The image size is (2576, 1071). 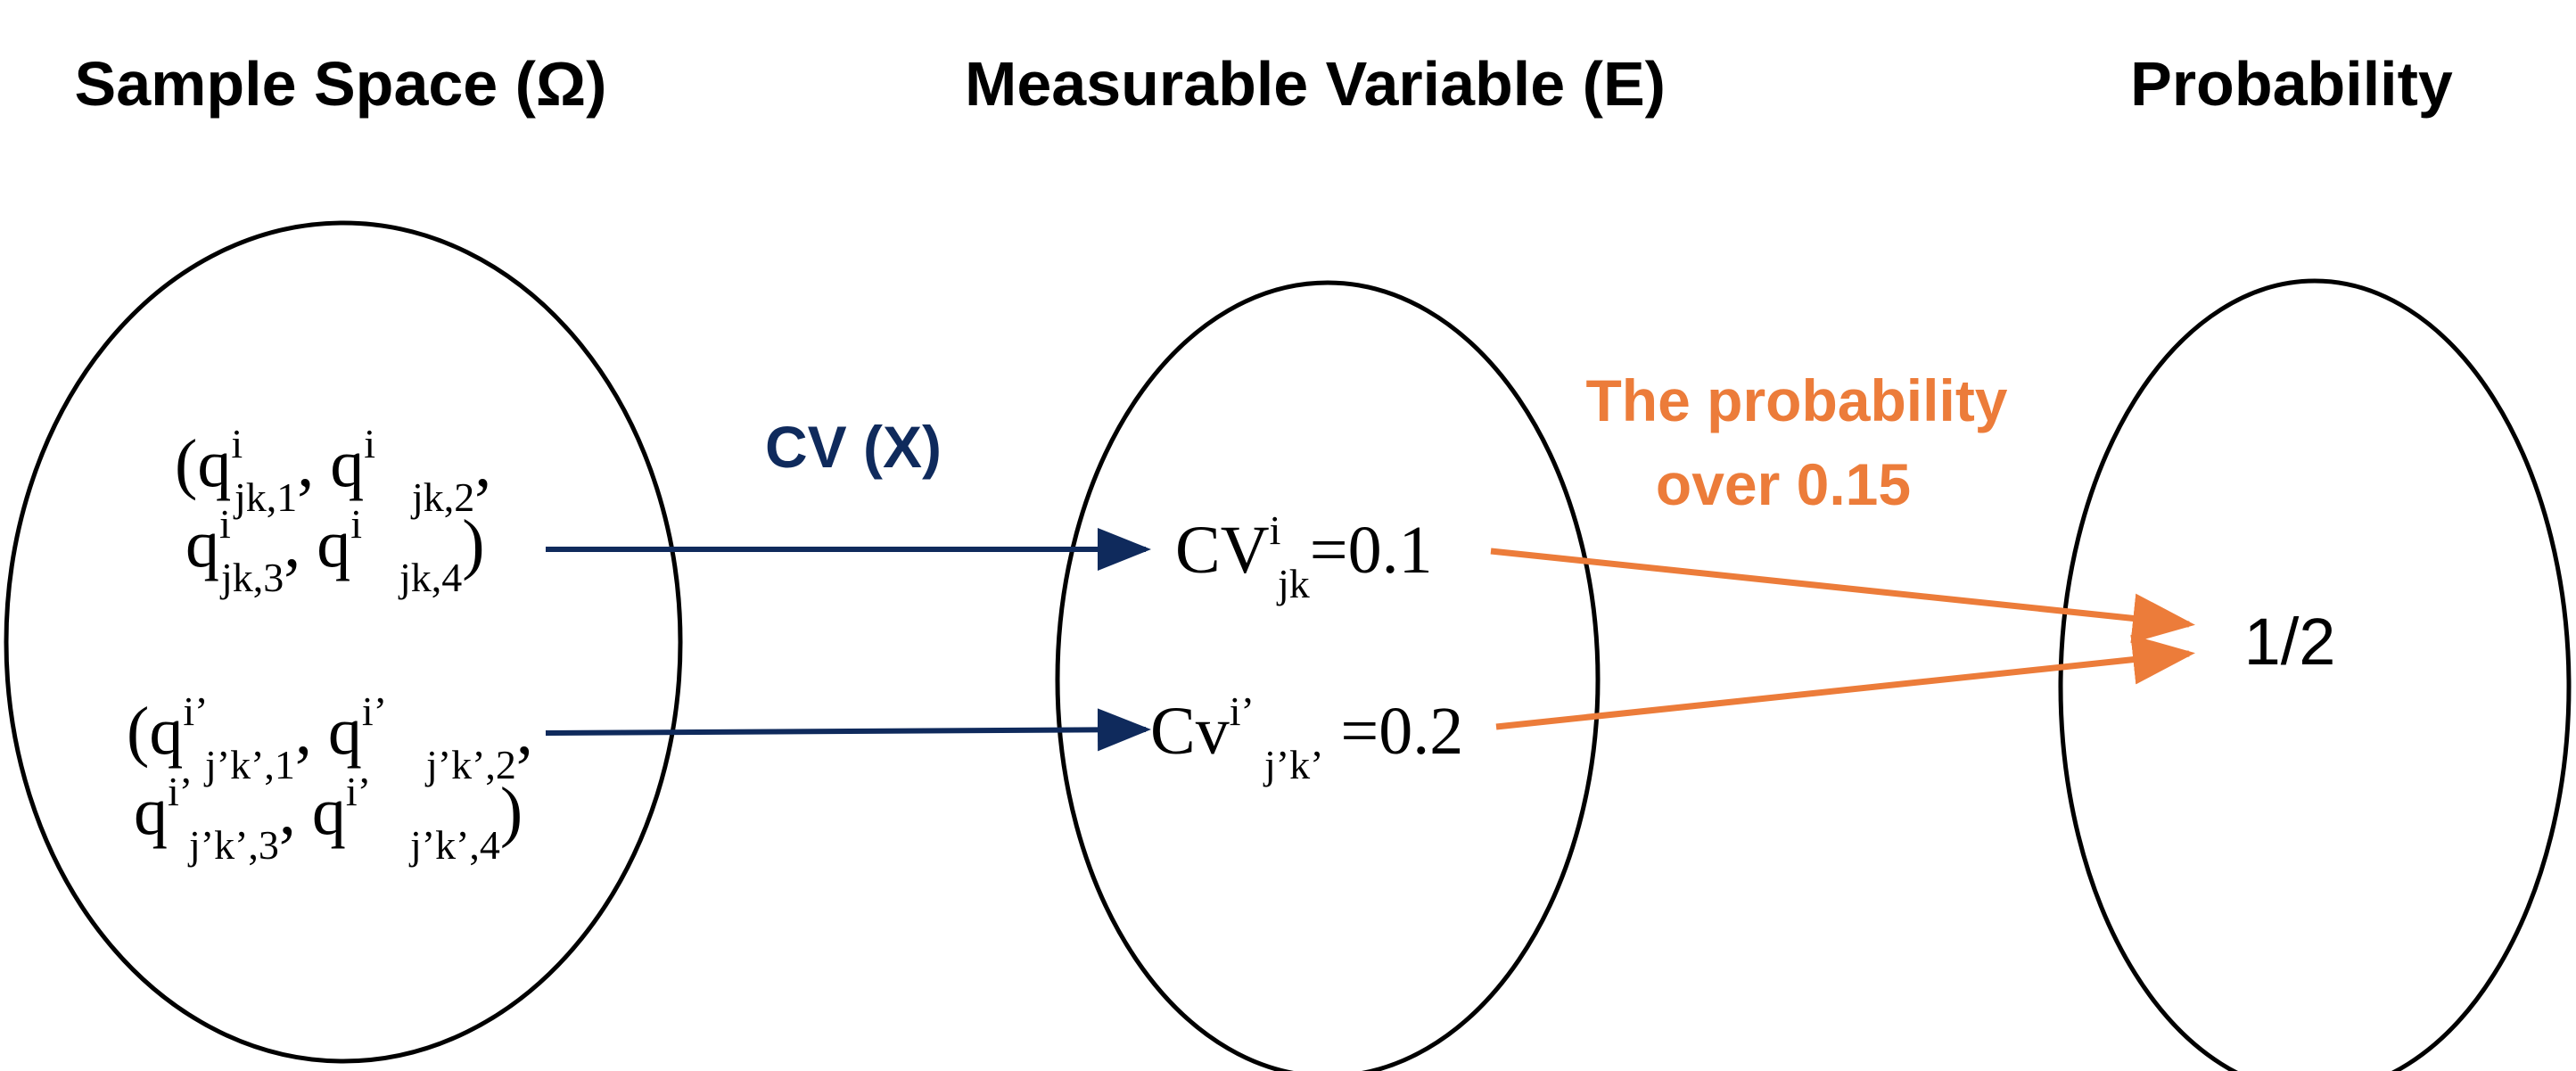 I want to click on cv-value-lower: Cvi’j’k’ =0.2, so click(x=1306, y=737).